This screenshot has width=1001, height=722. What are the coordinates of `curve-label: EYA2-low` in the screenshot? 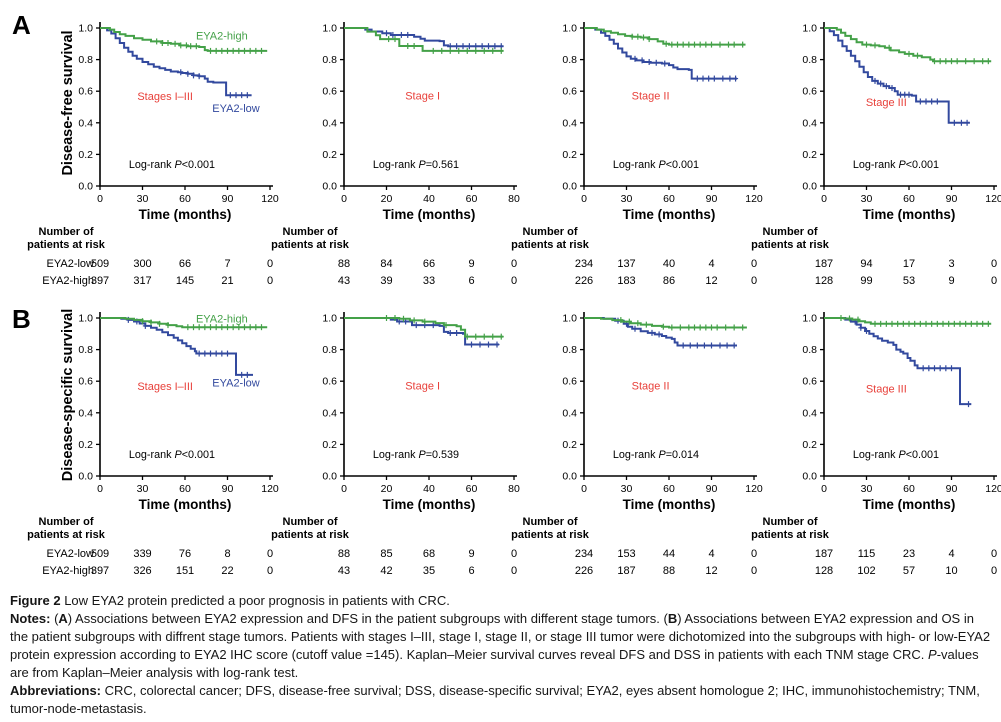 It's located at (236, 383).